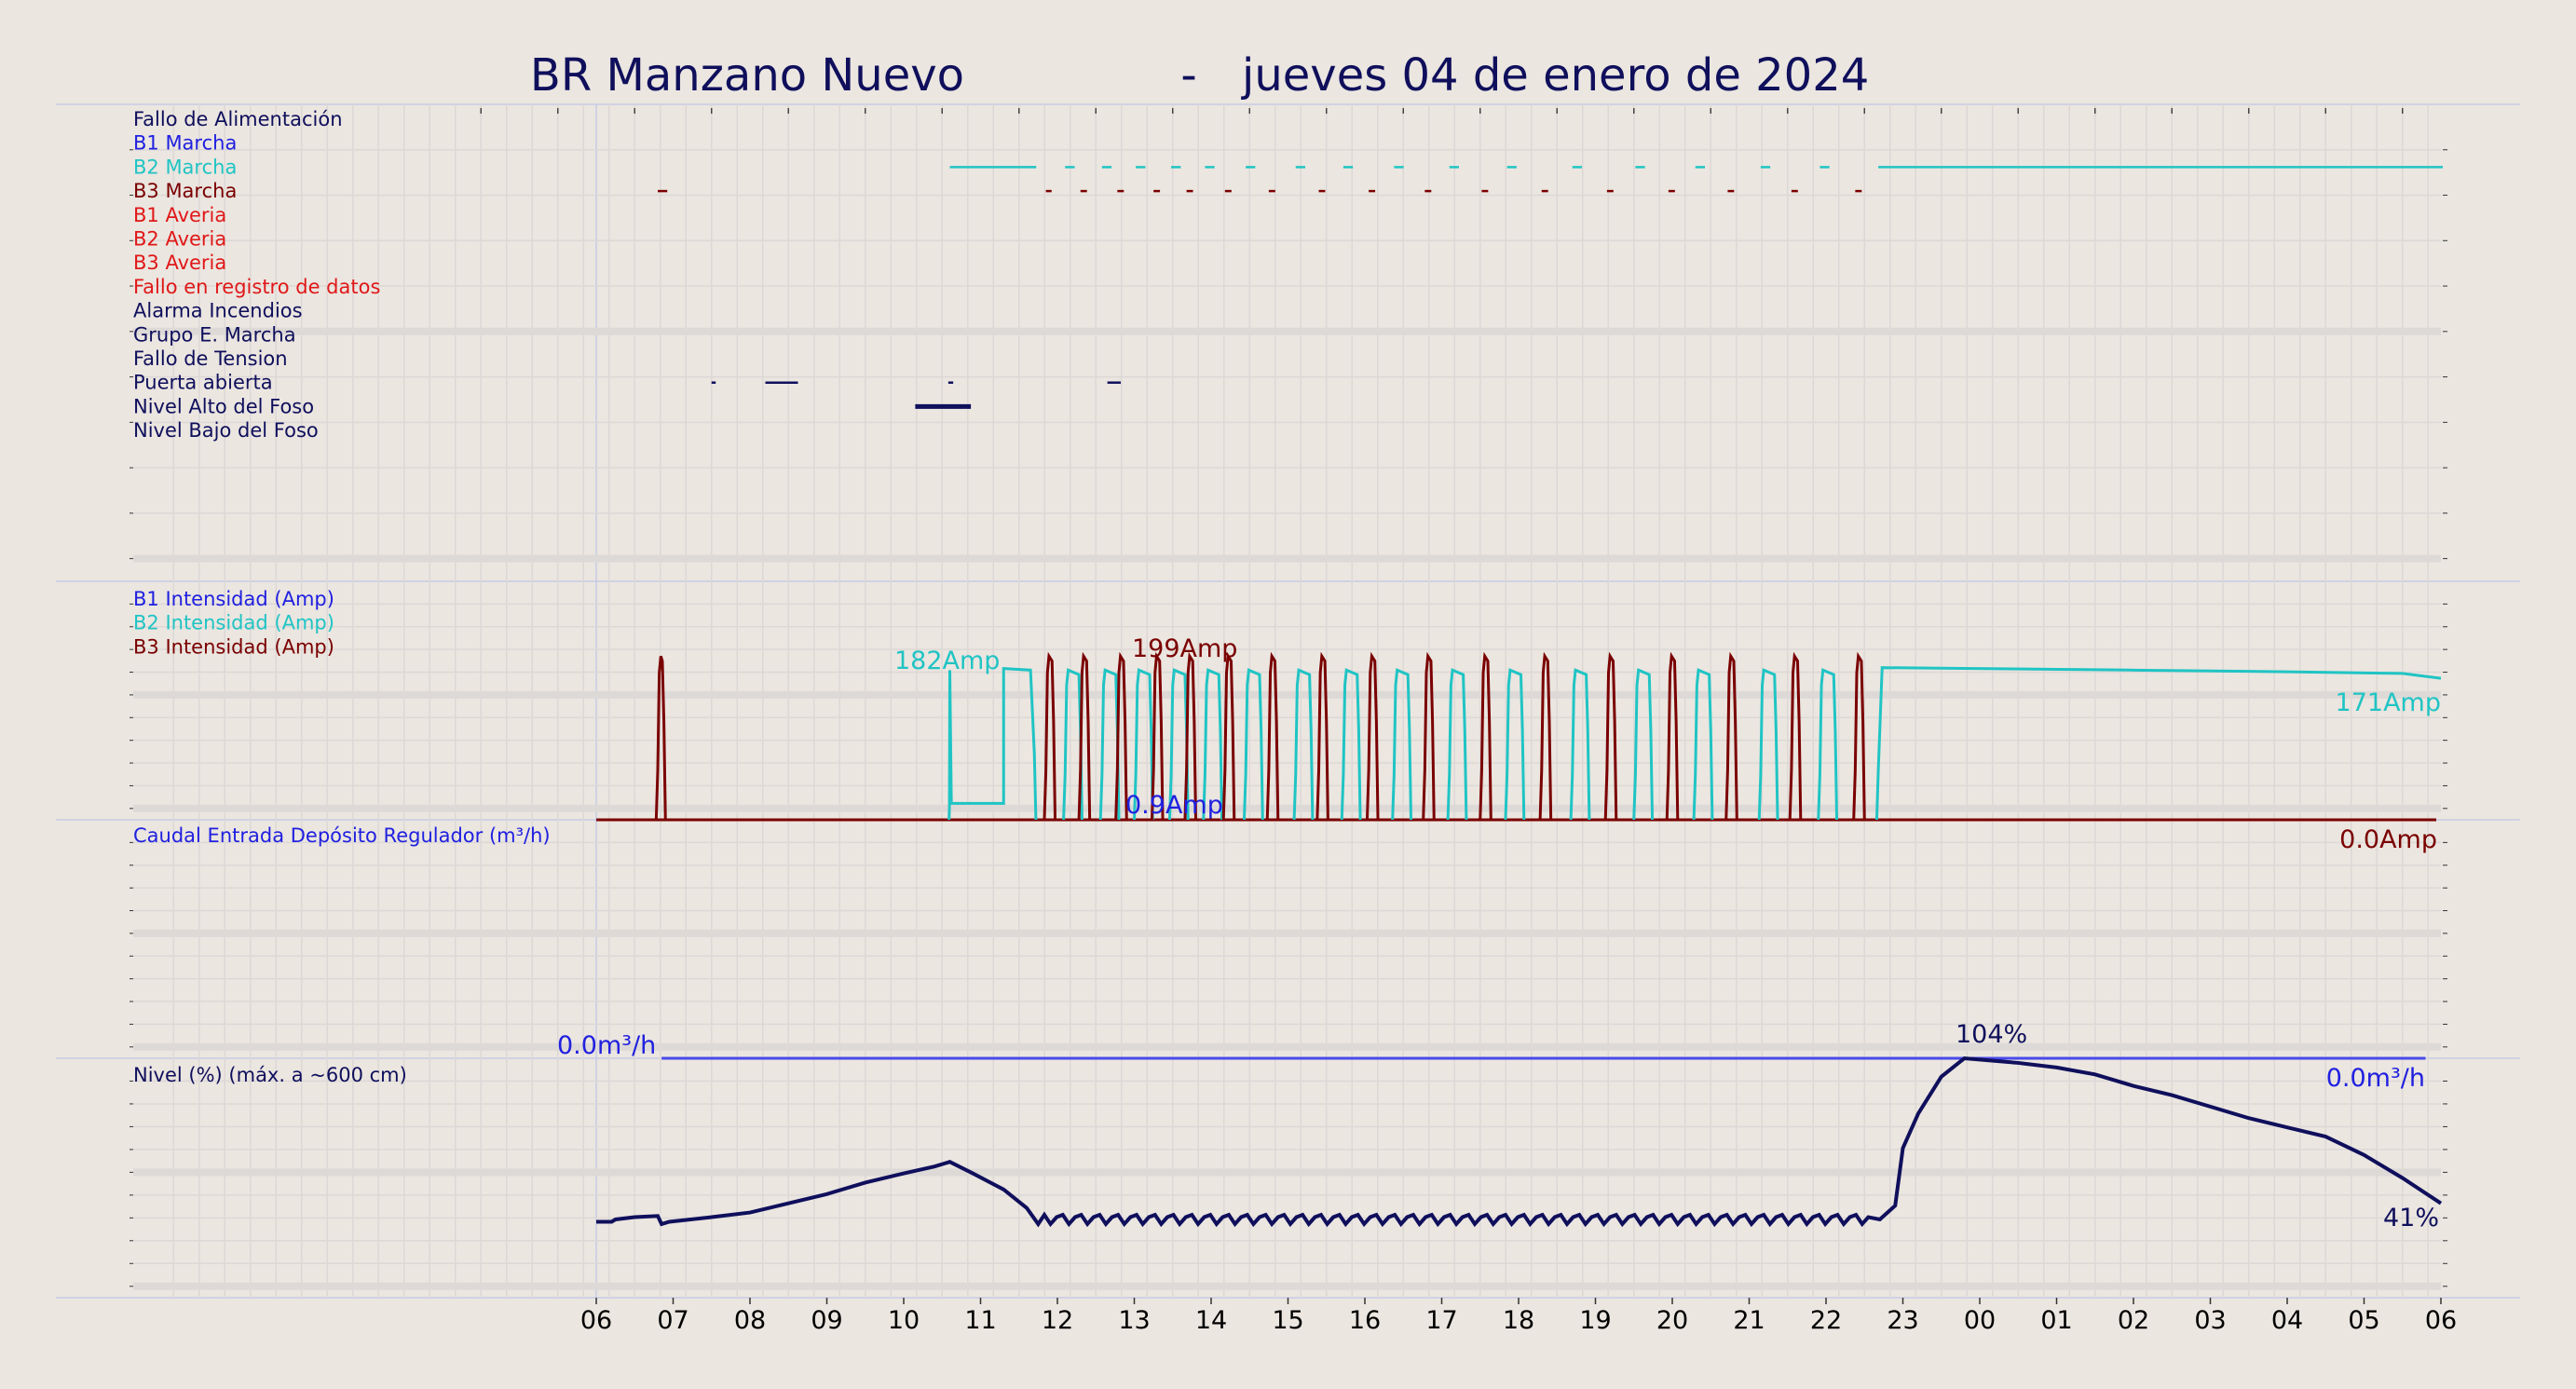 This screenshot has height=1389, width=2576. Describe the element at coordinates (747, 75) in the screenshot. I see `title-station: BR Manzano Nuevo` at that location.